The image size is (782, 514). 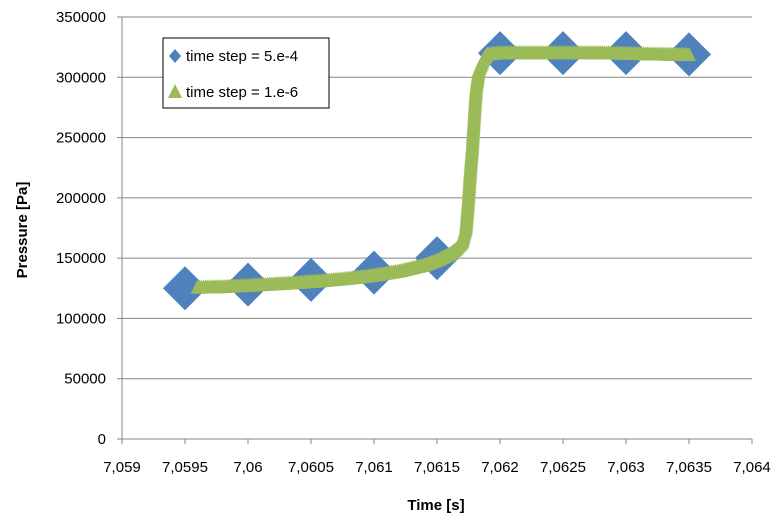 I want to click on x-tick-label: 7,0605, so click(x=311, y=467).